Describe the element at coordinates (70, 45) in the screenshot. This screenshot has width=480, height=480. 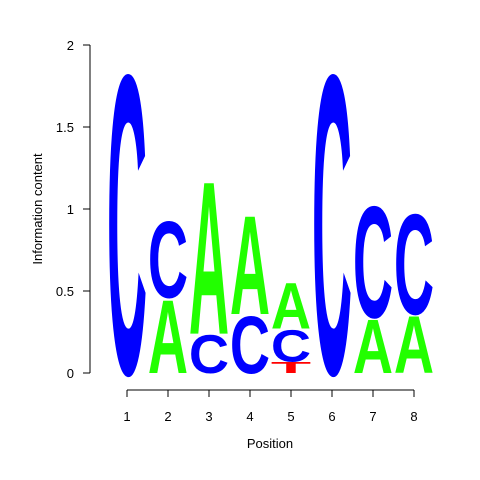
I see `y-tick-label: 2` at that location.